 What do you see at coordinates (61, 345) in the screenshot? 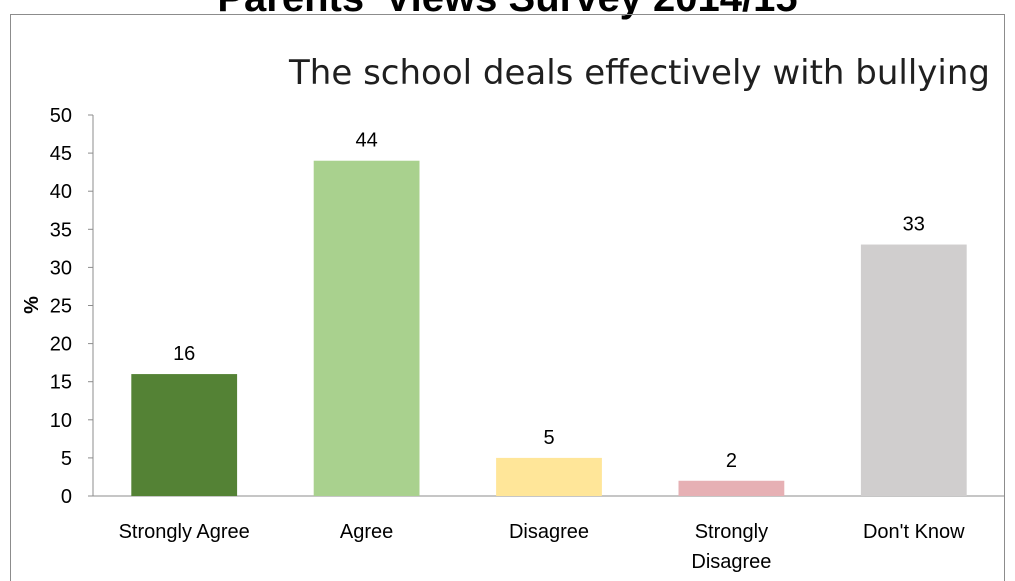
I see `y-tick-label: 20` at bounding box center [61, 345].